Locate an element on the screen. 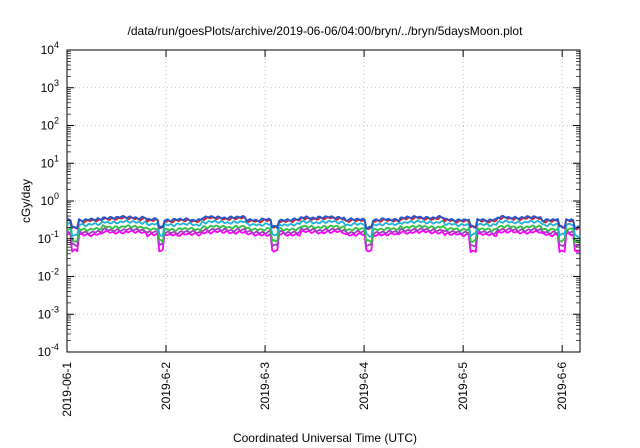 The image size is (640, 448). y-tick-label: 10⁴ is located at coordinates (50, 48).